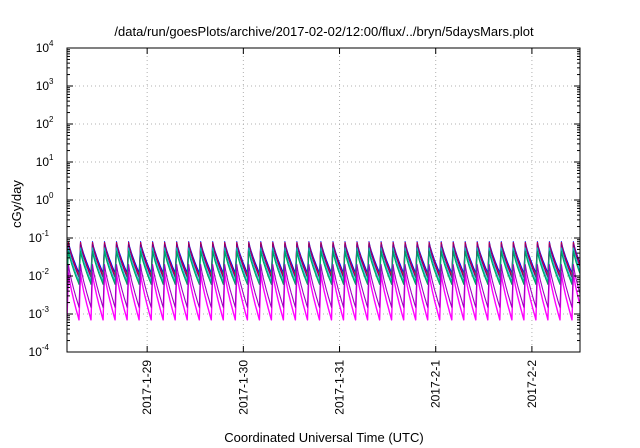 This screenshot has height=448, width=640. I want to click on y-tick-label: 10², so click(45, 123).